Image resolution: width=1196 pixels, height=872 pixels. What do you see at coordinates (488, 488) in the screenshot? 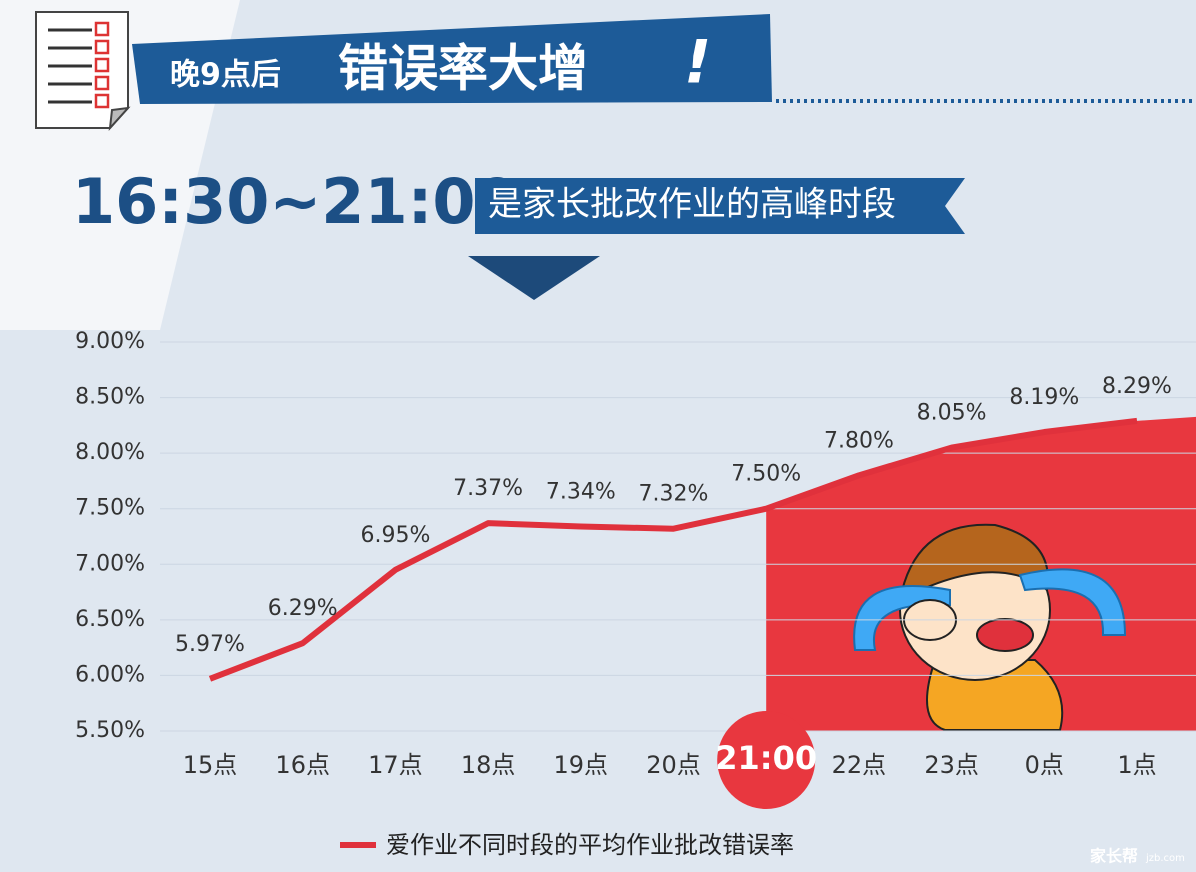
I see `value-label: 7.37%` at bounding box center [488, 488].